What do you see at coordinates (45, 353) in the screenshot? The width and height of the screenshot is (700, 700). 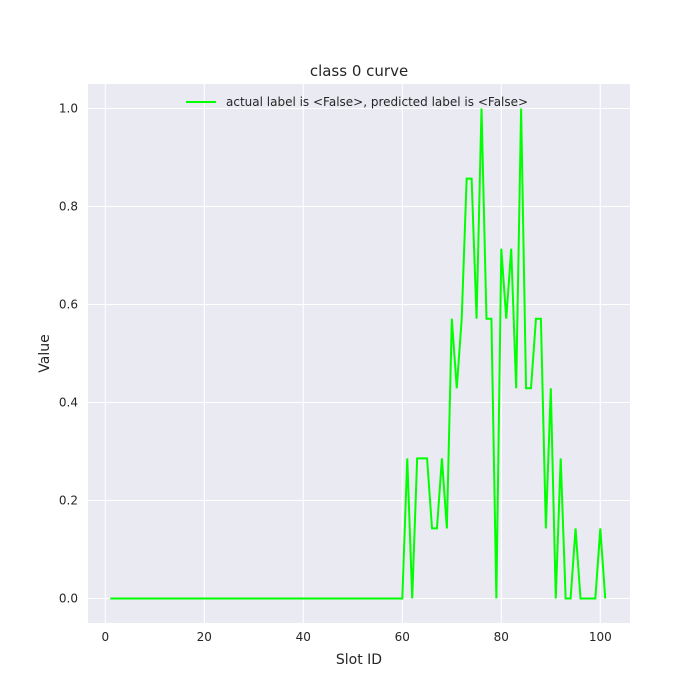 I see `y-axis-label: Value` at bounding box center [45, 353].